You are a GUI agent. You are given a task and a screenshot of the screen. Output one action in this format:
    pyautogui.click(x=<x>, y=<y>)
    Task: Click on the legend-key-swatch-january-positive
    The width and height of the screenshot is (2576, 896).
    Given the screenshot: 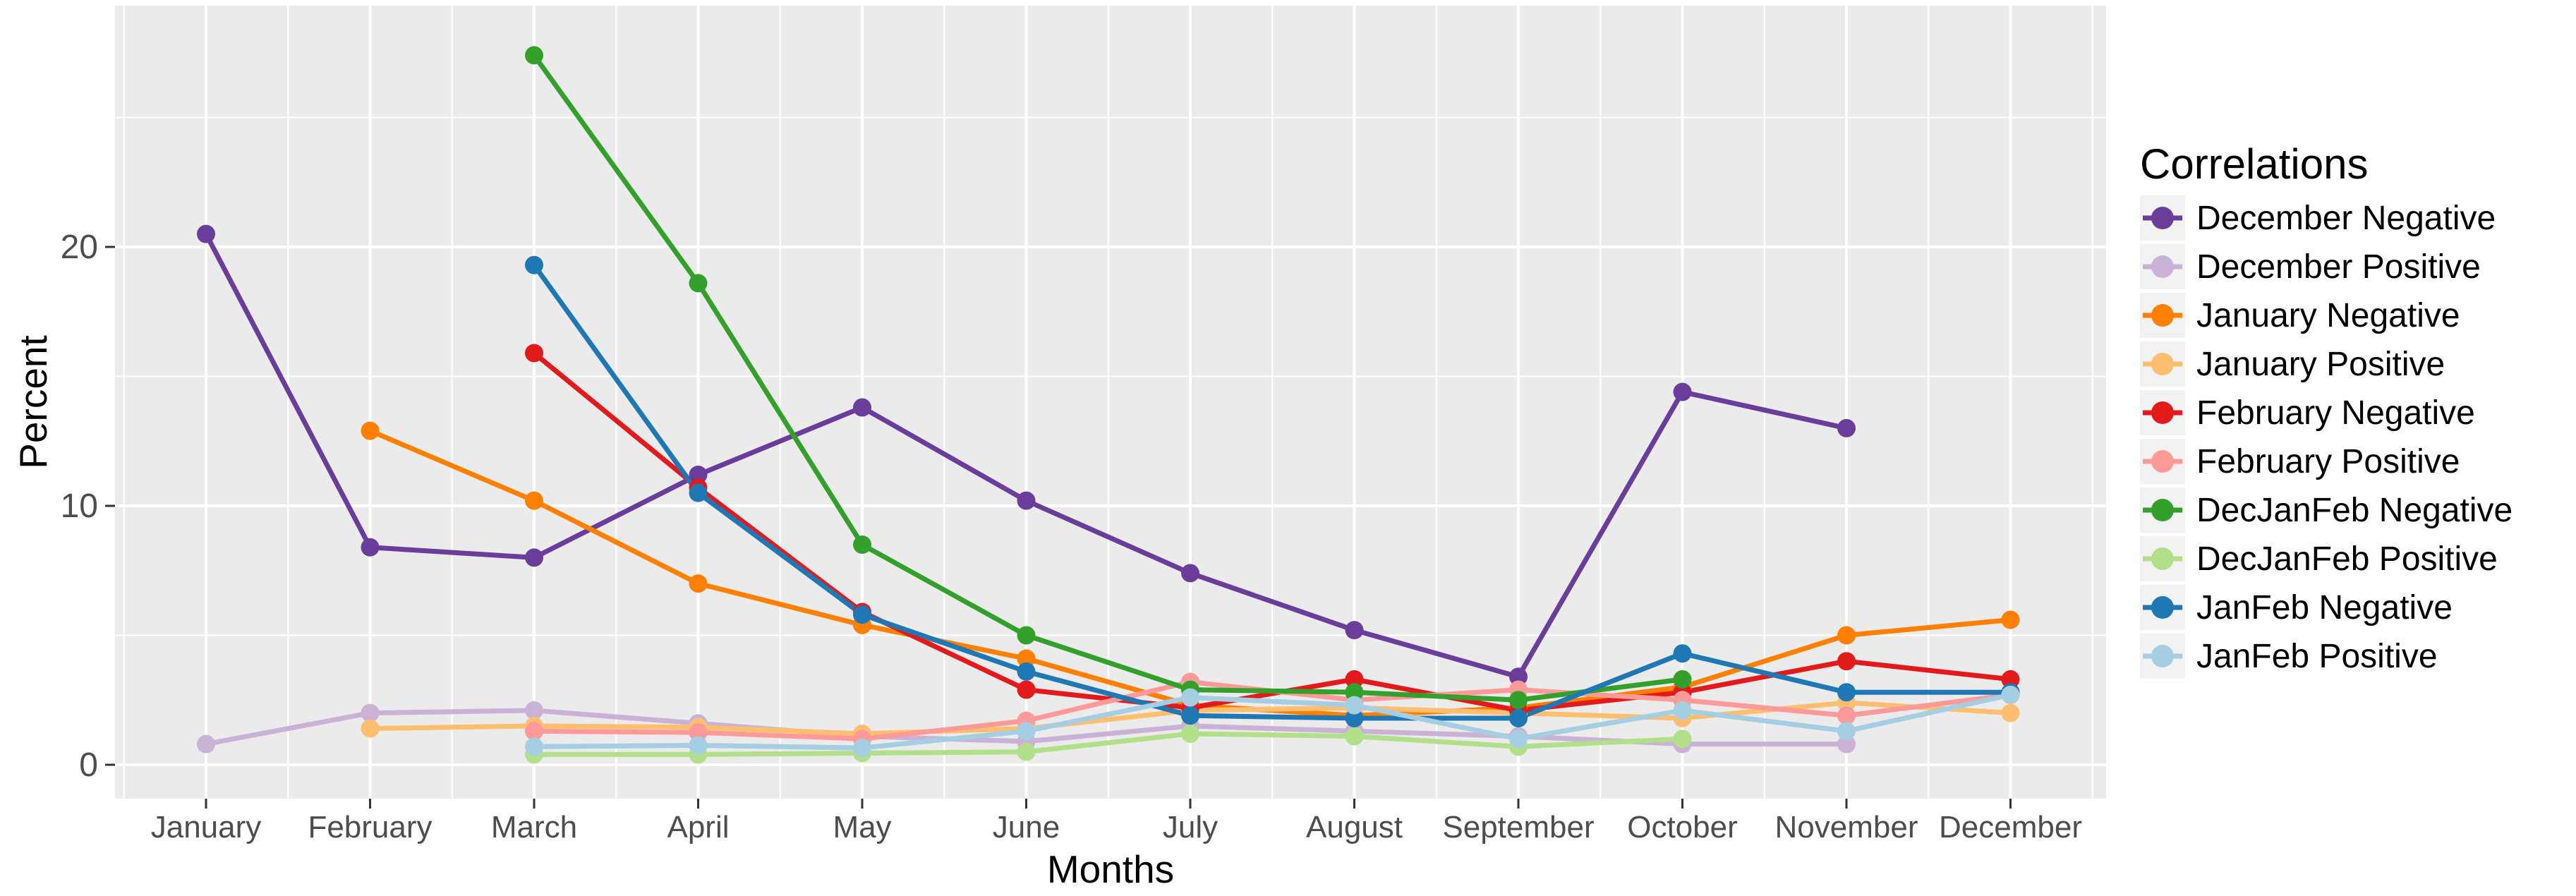 What is the action you would take?
    pyautogui.click(x=2162, y=364)
    